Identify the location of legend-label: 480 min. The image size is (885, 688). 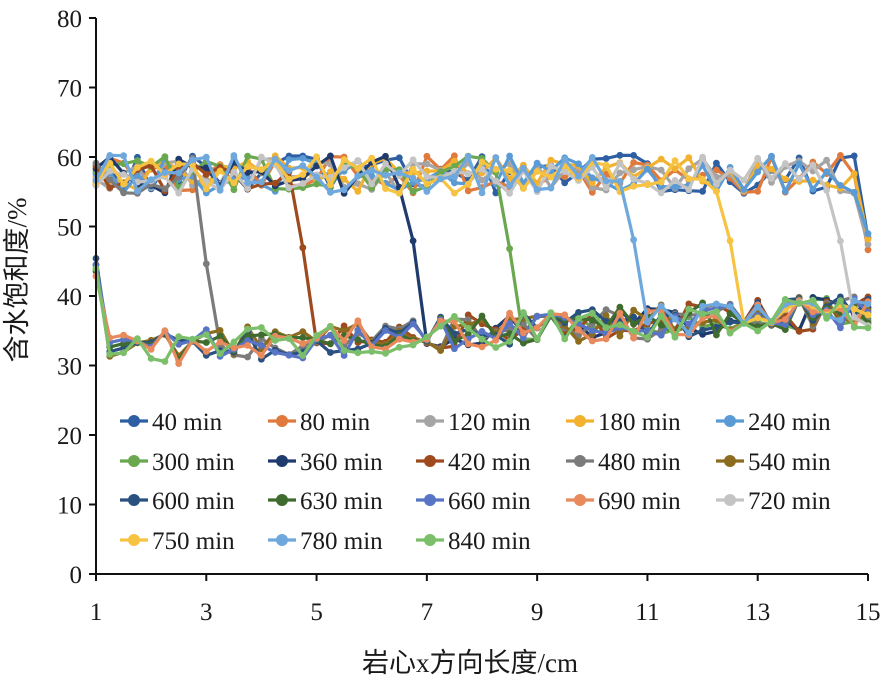
(639, 462).